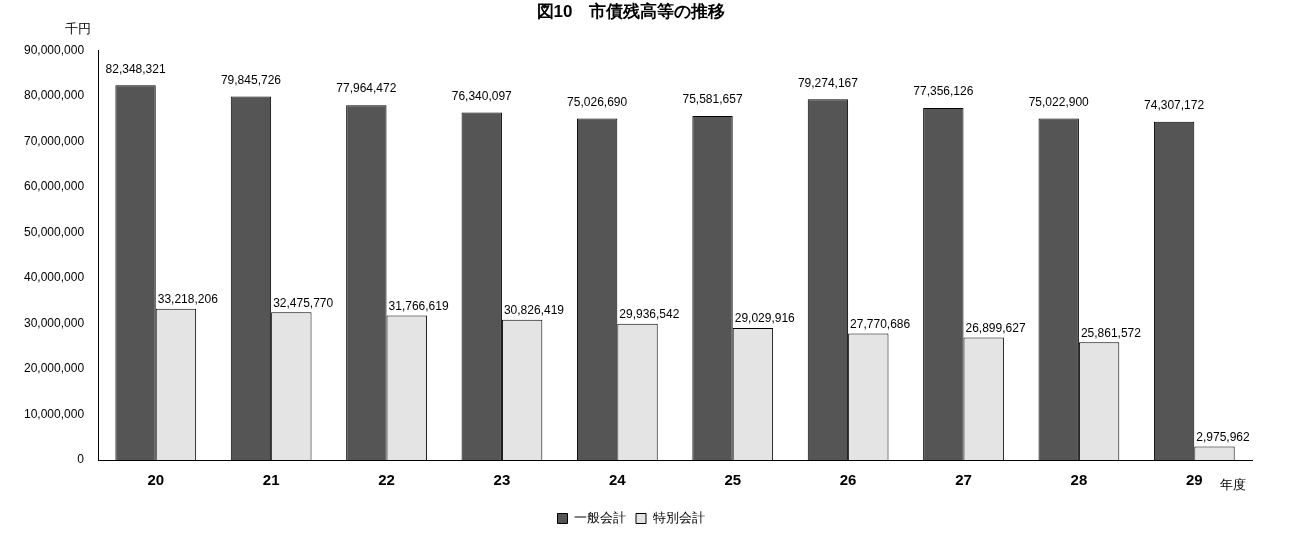  Describe the element at coordinates (303, 302) in the screenshot. I see `data-label: 32,475,770` at that location.